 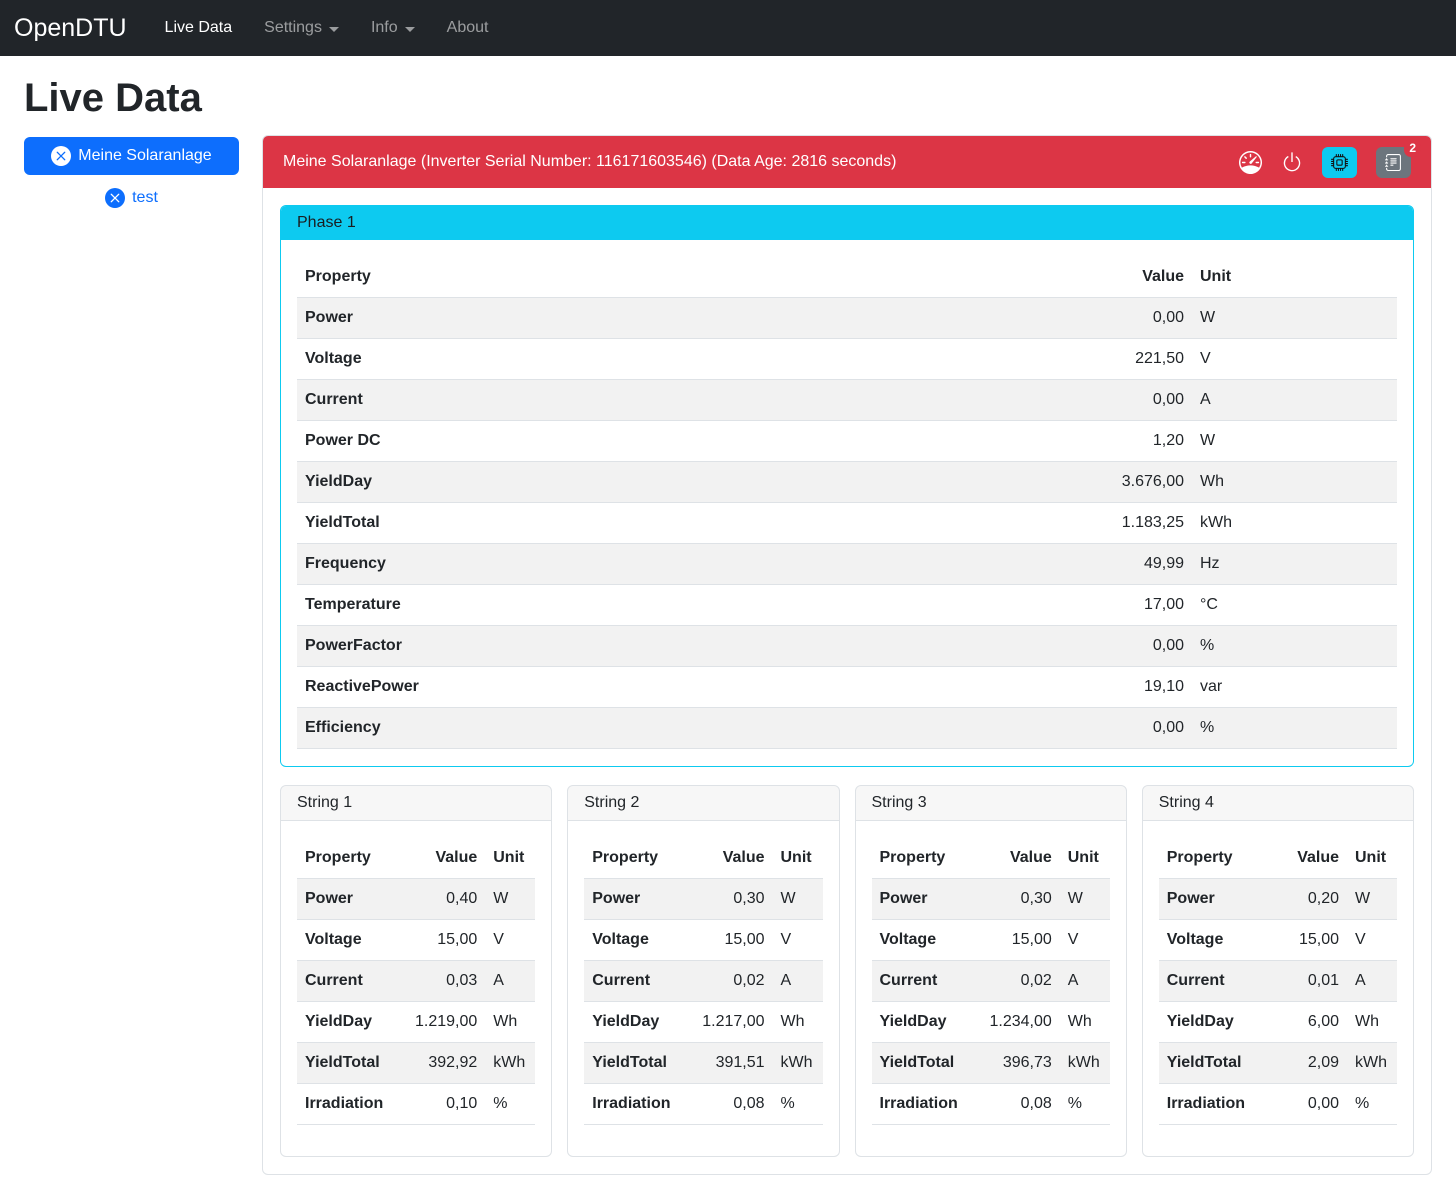 What do you see at coordinates (703, 1104) in the screenshot?
I see `table-row: Irradiation 0,08%` at bounding box center [703, 1104].